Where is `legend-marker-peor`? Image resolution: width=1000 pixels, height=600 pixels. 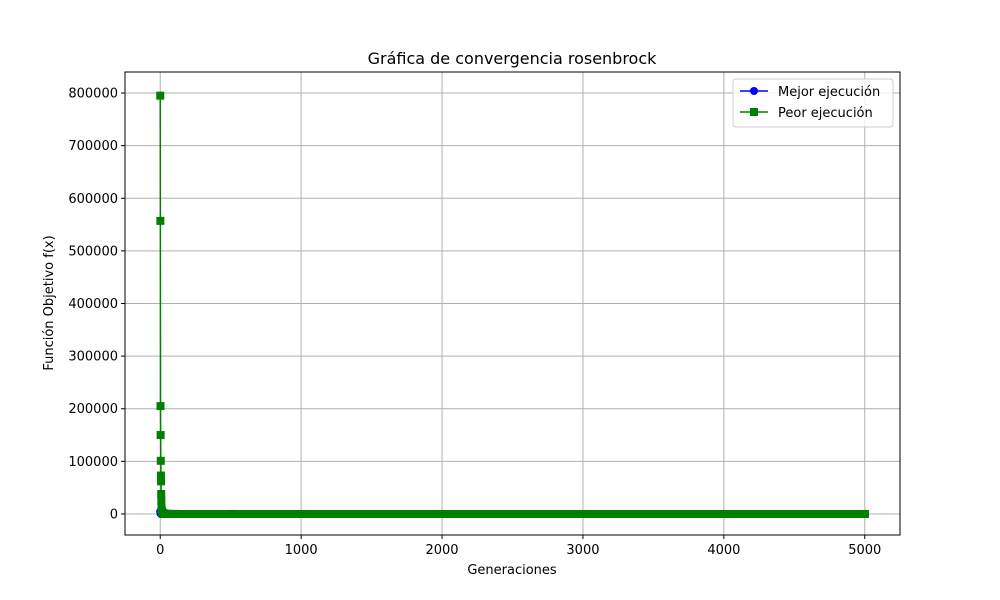
legend-marker-peor is located at coordinates (754, 112).